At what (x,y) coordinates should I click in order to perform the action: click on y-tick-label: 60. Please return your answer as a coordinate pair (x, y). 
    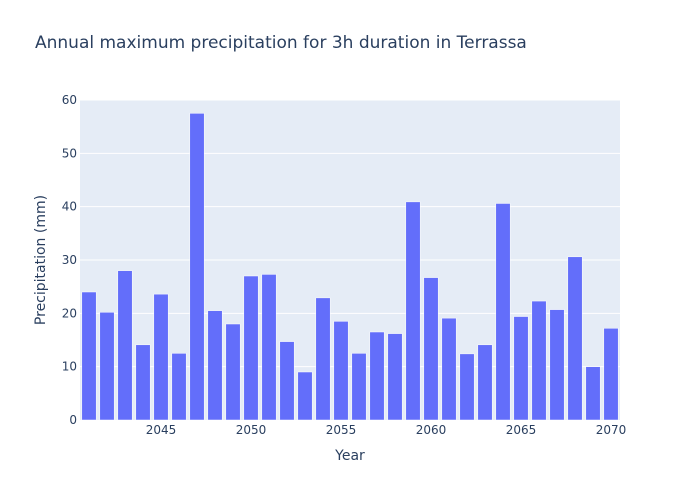
    Looking at the image, I should click on (69, 100).